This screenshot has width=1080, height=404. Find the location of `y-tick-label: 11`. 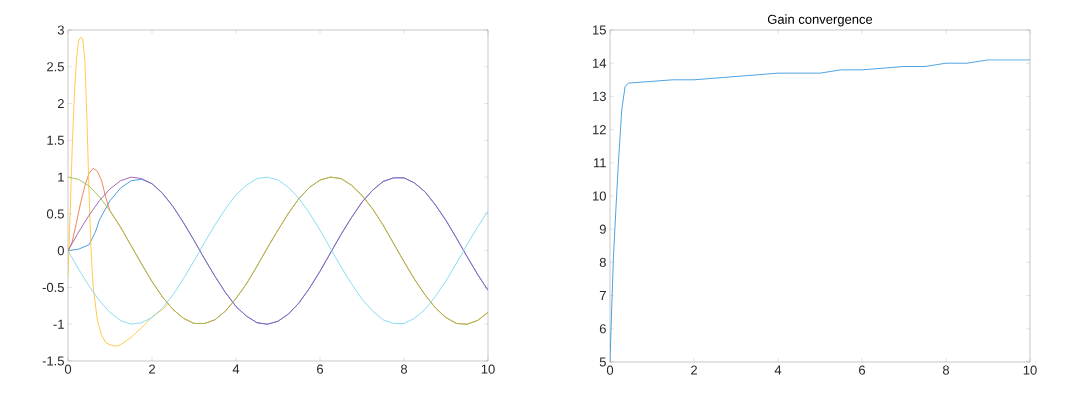

y-tick-label: 11 is located at coordinates (599, 163).